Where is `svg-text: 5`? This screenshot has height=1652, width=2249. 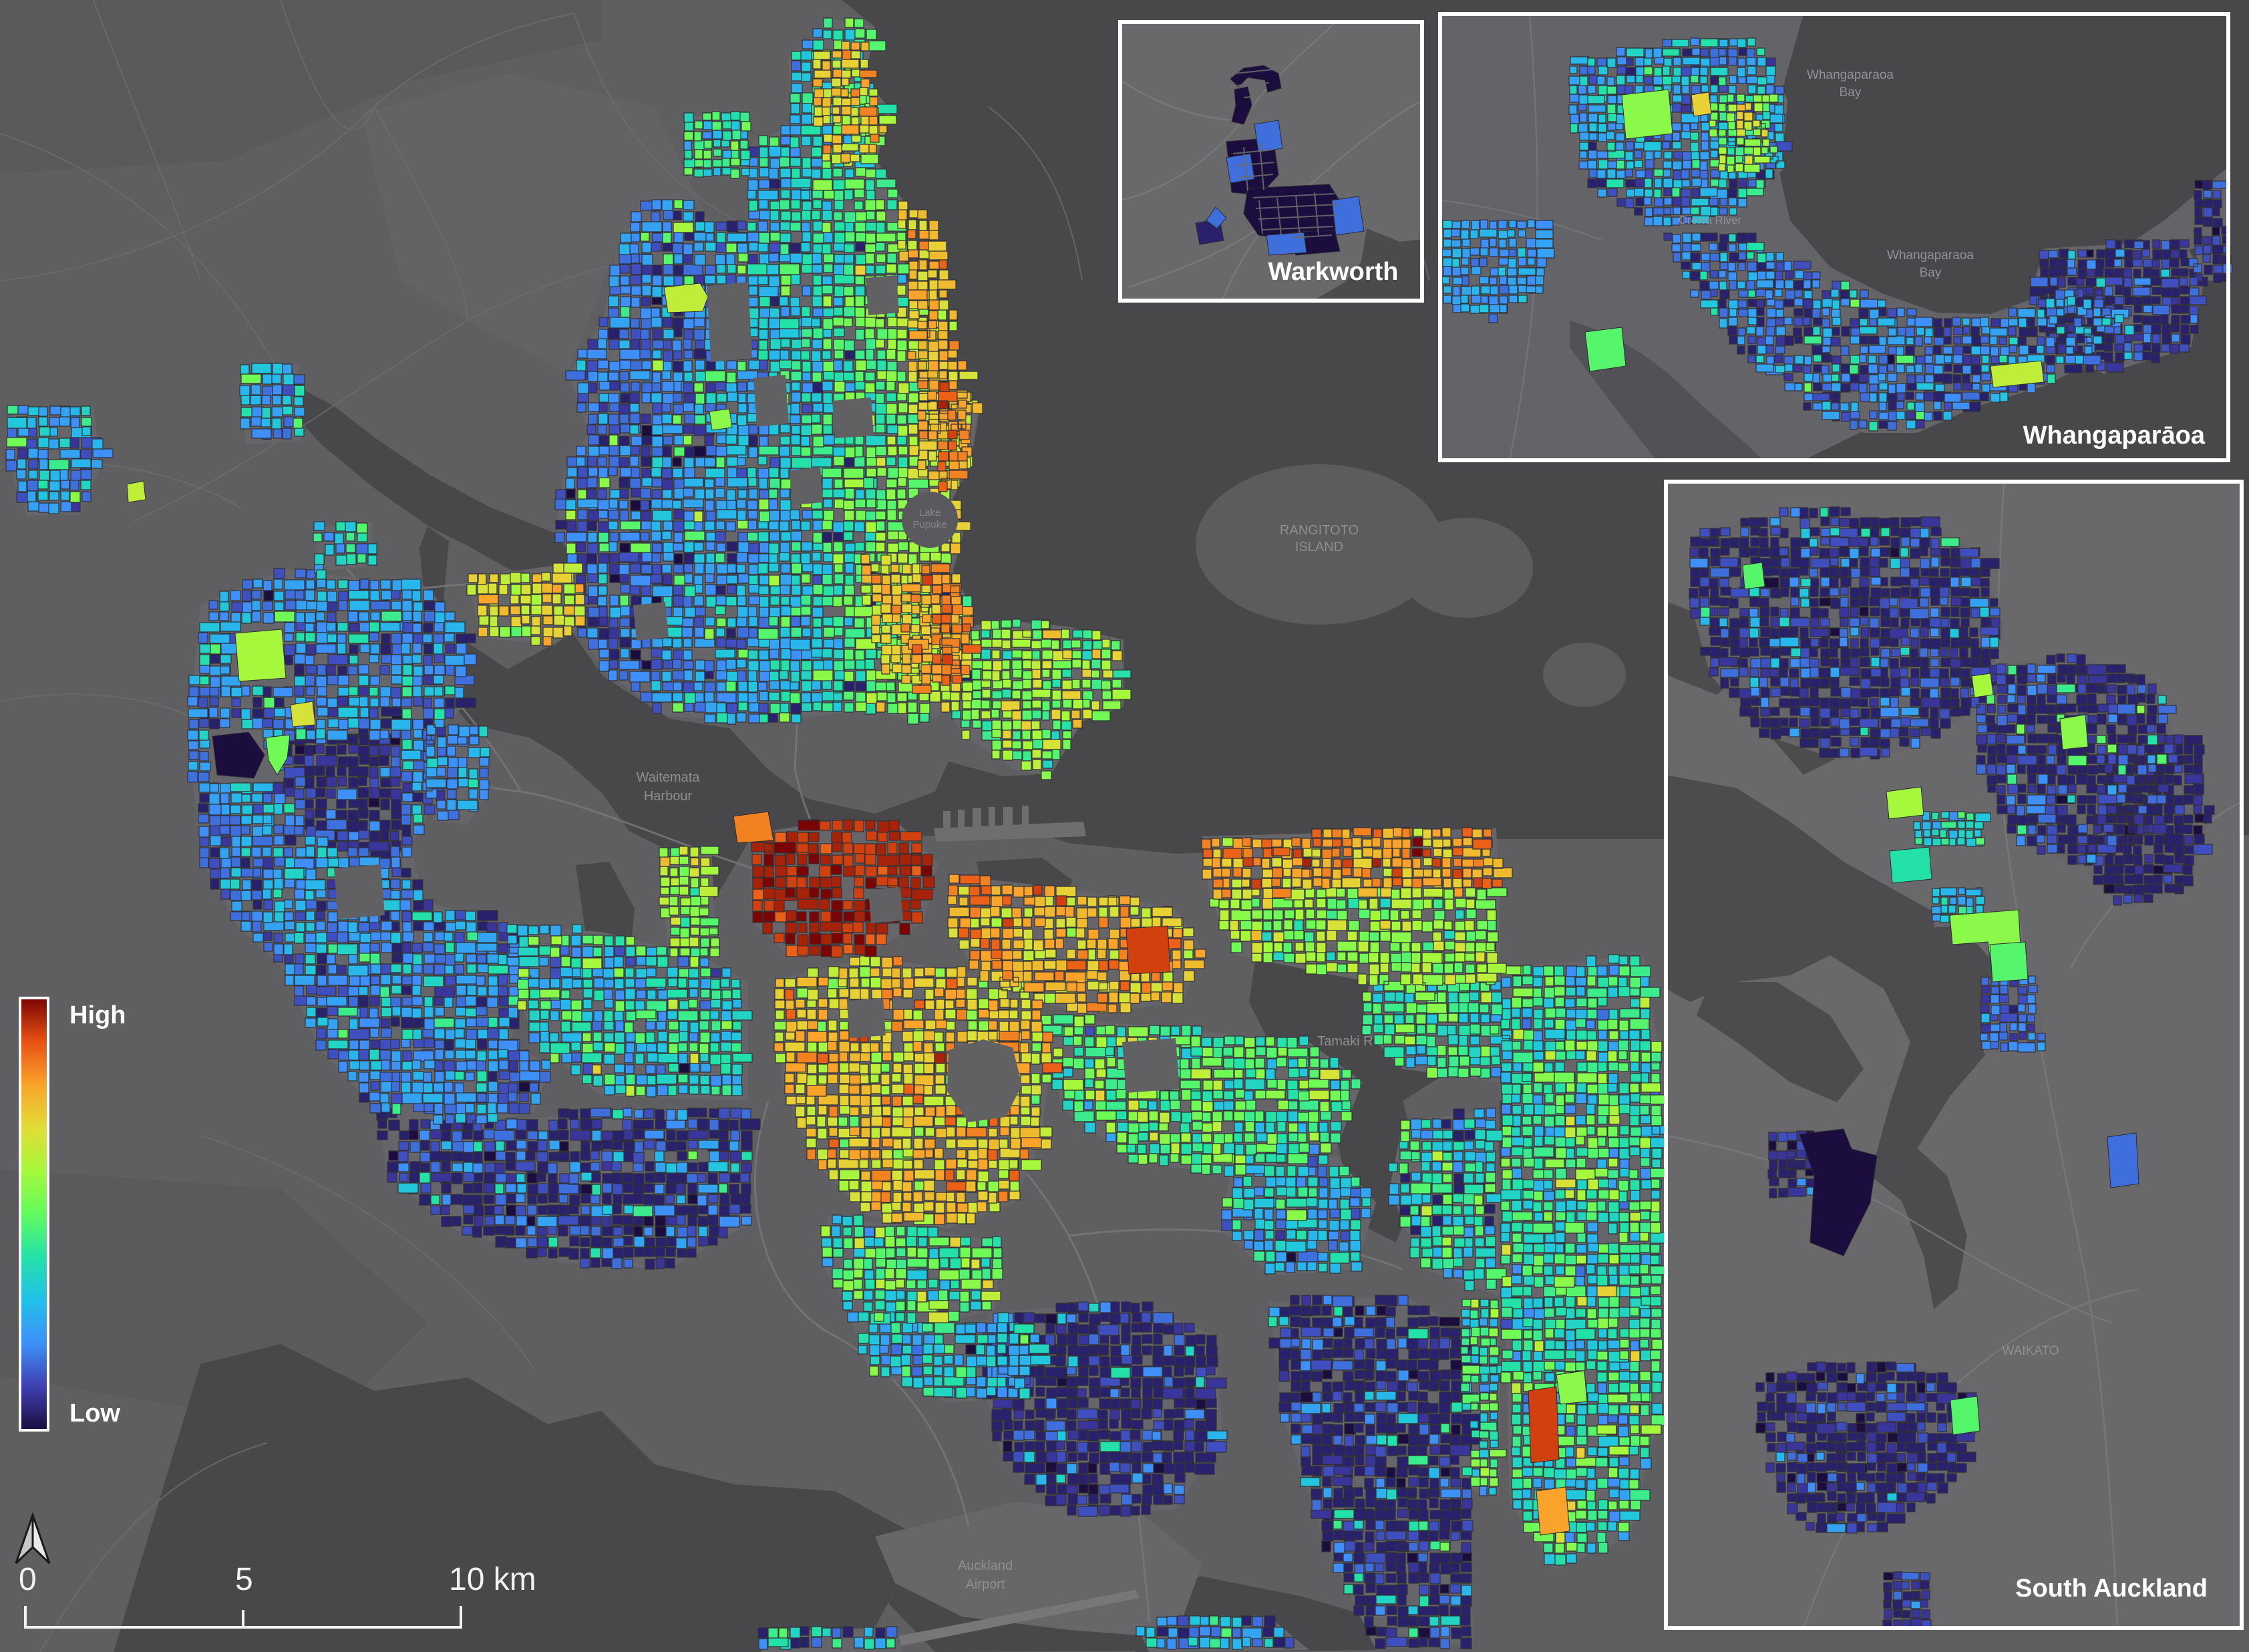
svg-text: 5 is located at coordinates (244, 1579).